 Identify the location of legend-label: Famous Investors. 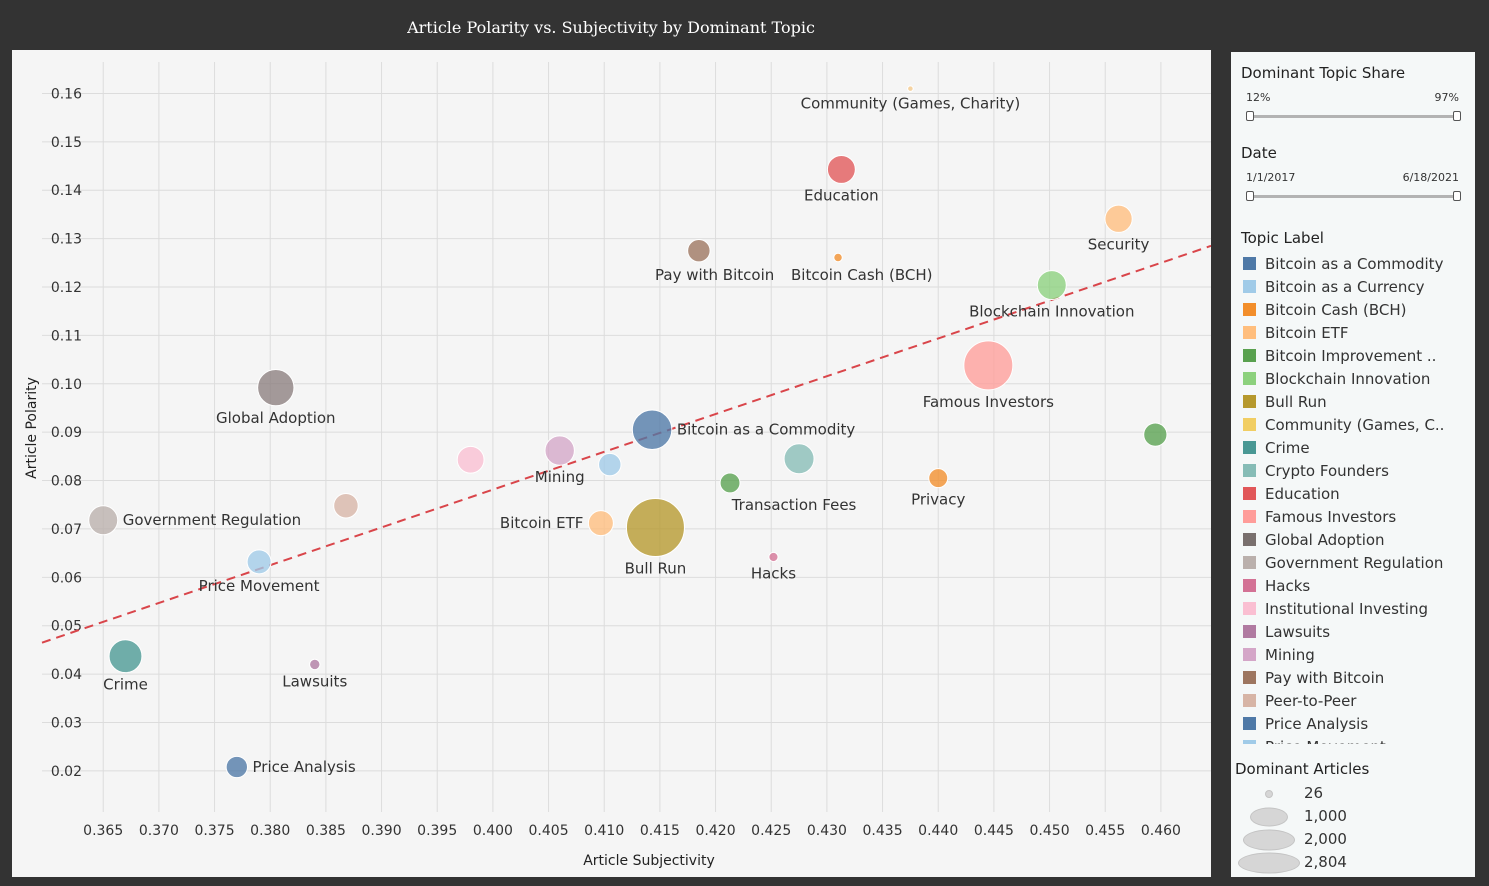
(1331, 516).